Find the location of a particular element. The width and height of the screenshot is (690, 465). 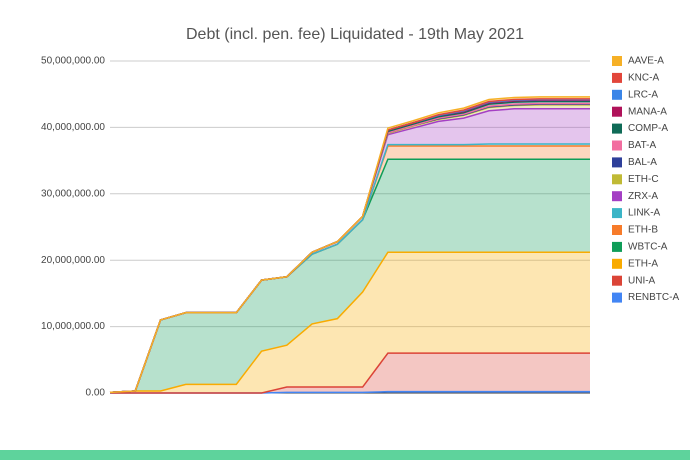

legend-label: KNC-A is located at coordinates (643, 78).